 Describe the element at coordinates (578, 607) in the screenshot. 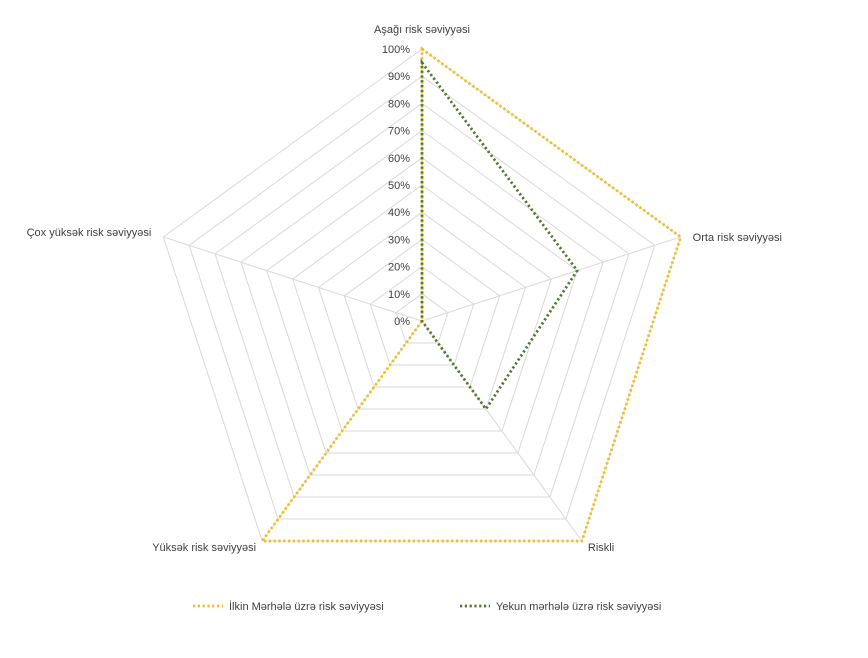

I see `legend-label: Yekun mərhələ üzrə risk səviyyəsi` at that location.